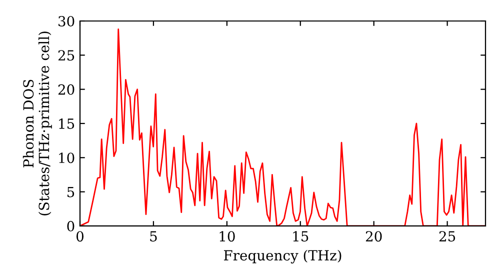 The width and height of the screenshot is (500, 280). Describe the element at coordinates (153, 236) in the screenshot. I see `x-tick-label: 5` at that location.